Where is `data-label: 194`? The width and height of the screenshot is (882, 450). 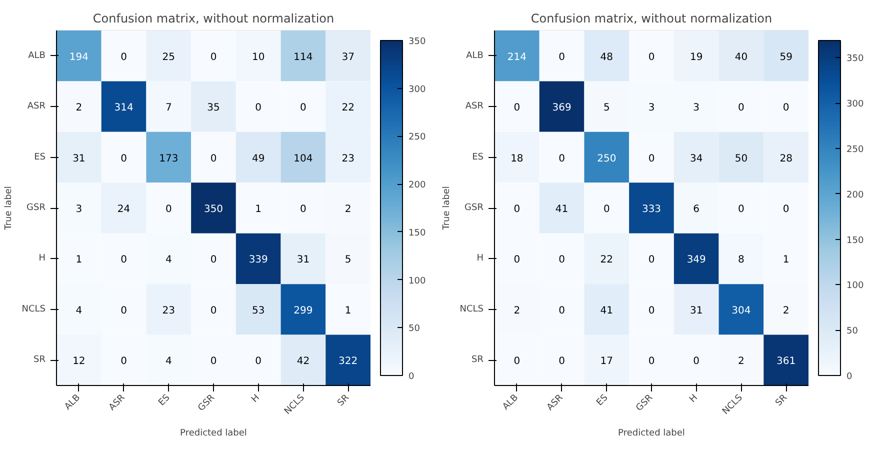 data-label: 194 is located at coordinates (78, 57).